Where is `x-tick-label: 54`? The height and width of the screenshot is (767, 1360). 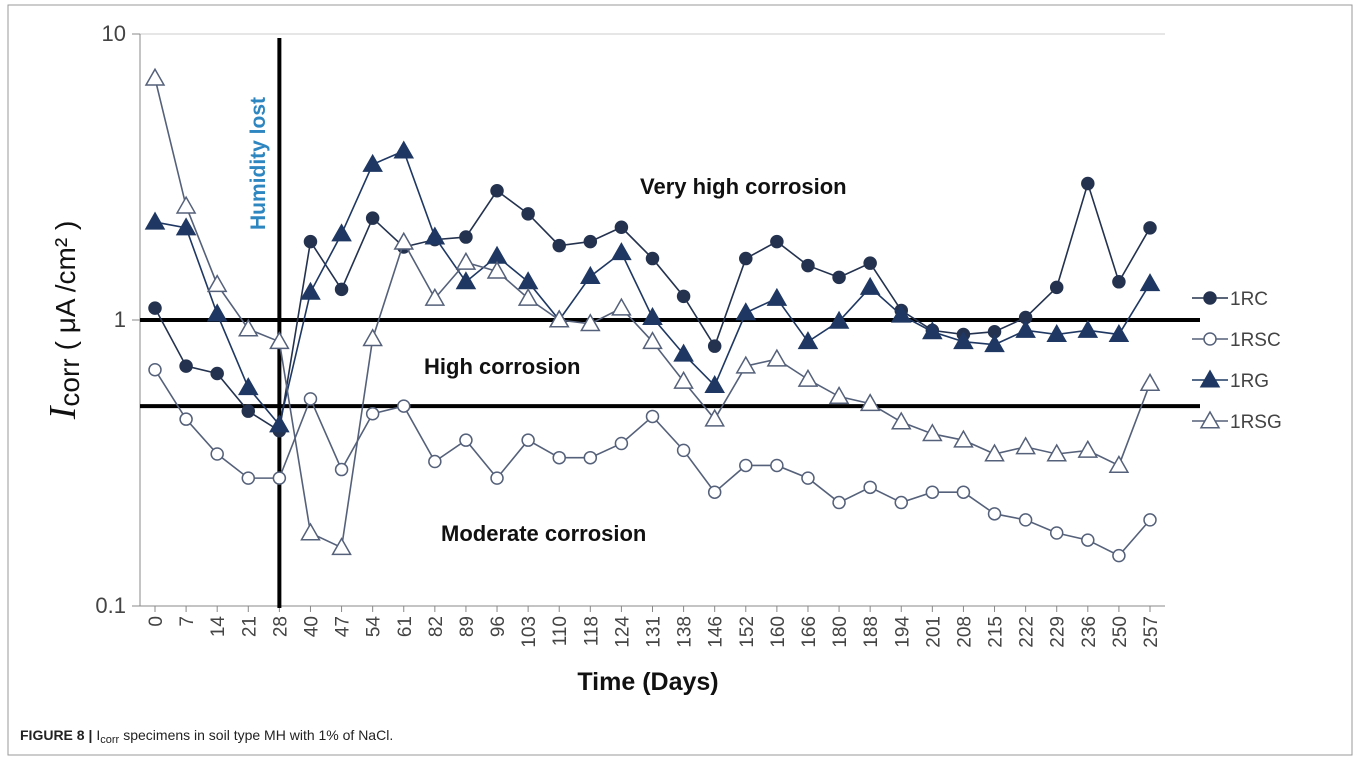 x-tick-label: 54 is located at coordinates (374, 627).